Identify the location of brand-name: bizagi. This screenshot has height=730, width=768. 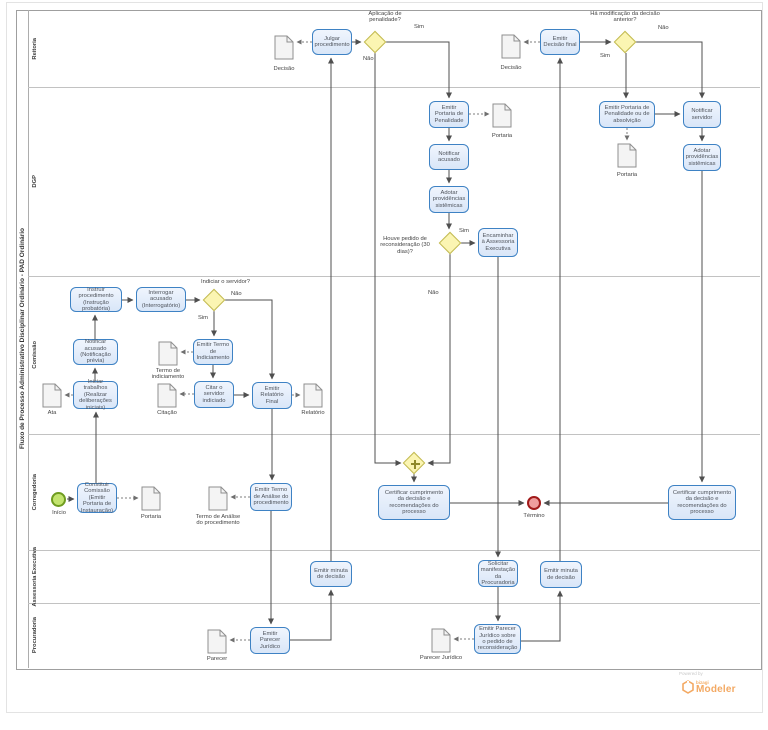
(702, 682).